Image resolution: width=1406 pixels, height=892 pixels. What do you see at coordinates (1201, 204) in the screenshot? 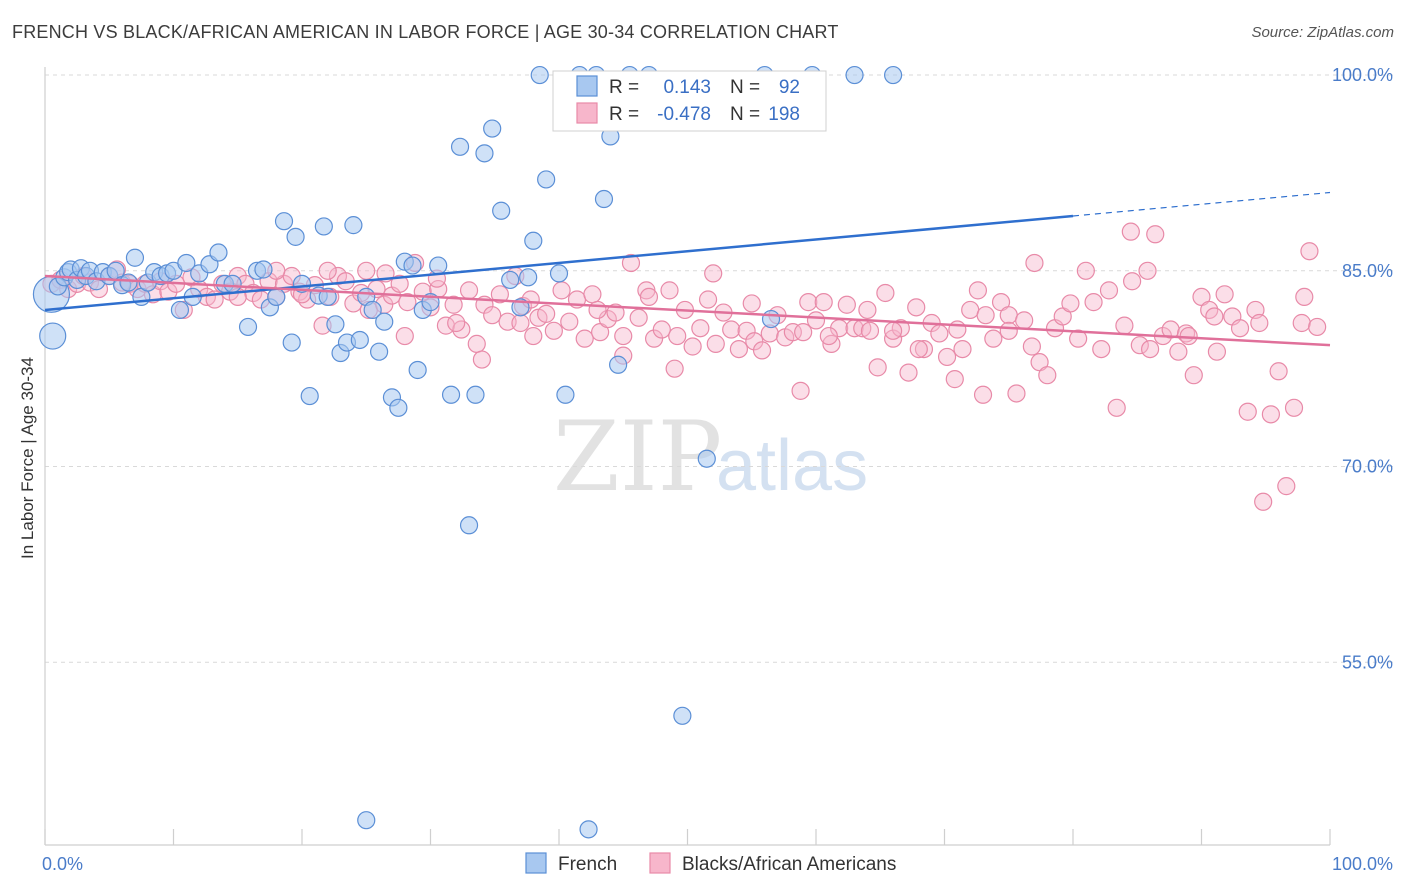
I see `french-trend-extension` at bounding box center [1201, 204].